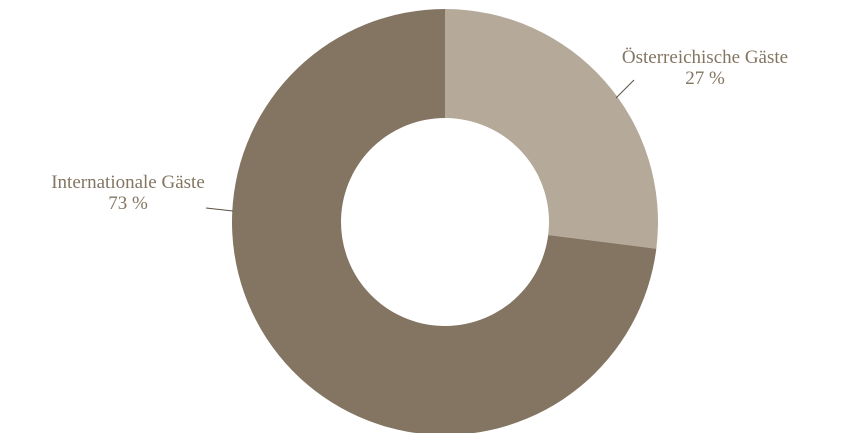 The image size is (846, 438). I want to click on slice-label-internationale-gaeste: Internationale Gäste, so click(128, 182).